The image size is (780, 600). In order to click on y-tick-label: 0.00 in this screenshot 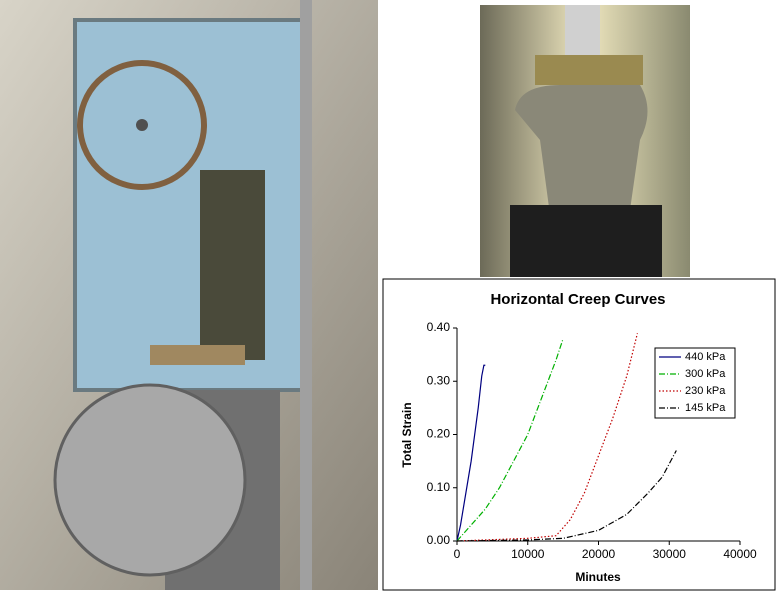, I will do `click(439, 540)`.